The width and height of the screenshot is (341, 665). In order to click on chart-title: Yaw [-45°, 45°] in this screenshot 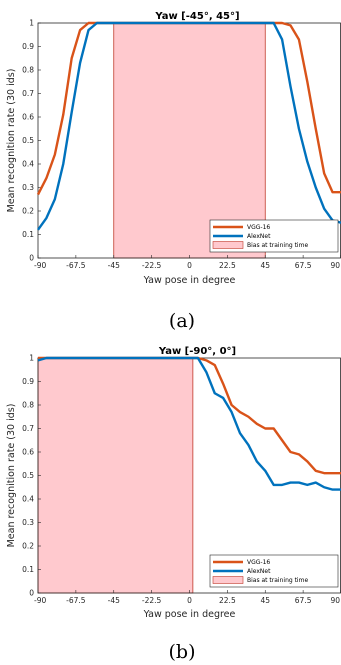, I will do `click(196, 16)`.